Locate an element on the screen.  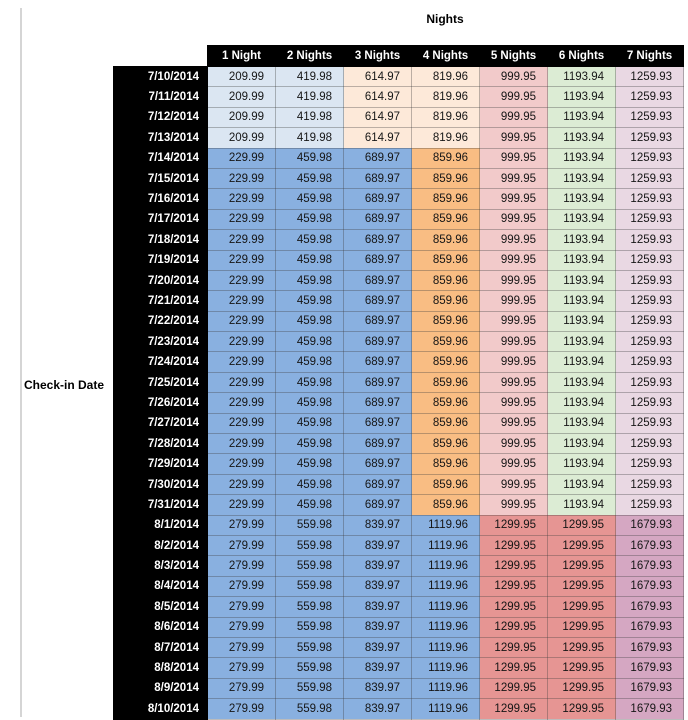
row-header-date: 7/29/2014 is located at coordinates (160, 464).